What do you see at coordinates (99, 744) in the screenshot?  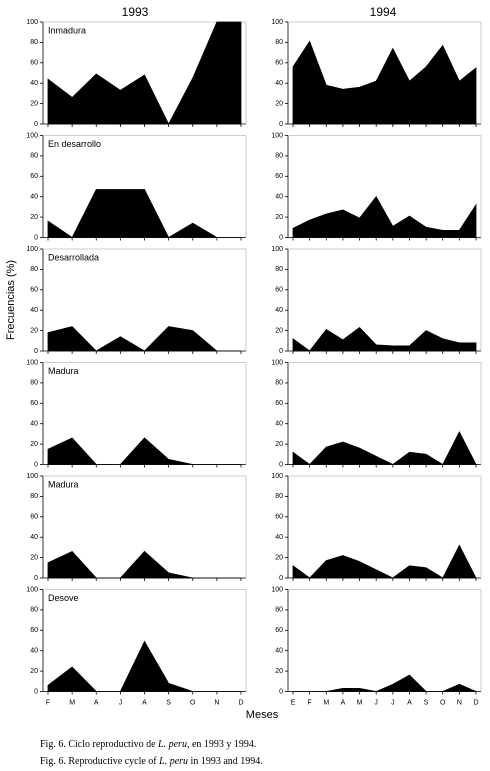 I see `caption-part: Fig. 6. Ciclo reproductivo de` at bounding box center [99, 744].